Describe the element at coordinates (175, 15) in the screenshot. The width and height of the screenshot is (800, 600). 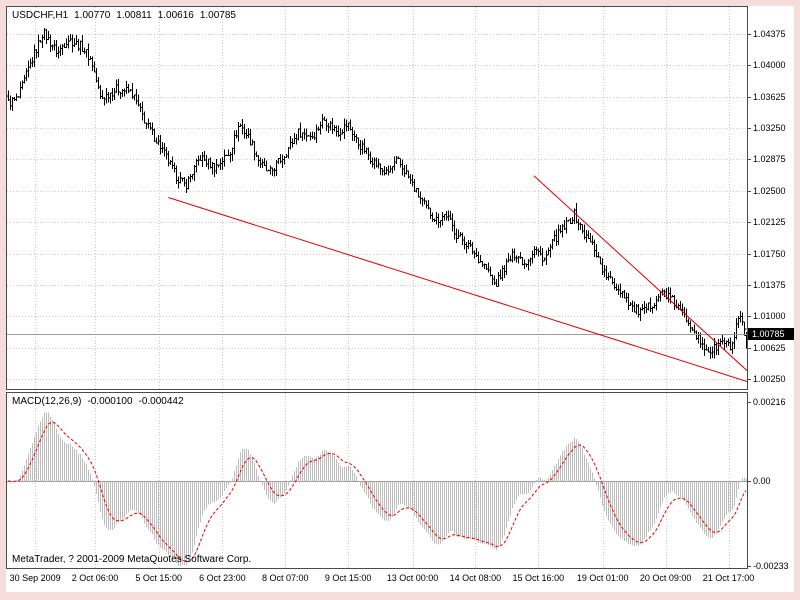
I see `ohlc-low: 1.00616` at that location.